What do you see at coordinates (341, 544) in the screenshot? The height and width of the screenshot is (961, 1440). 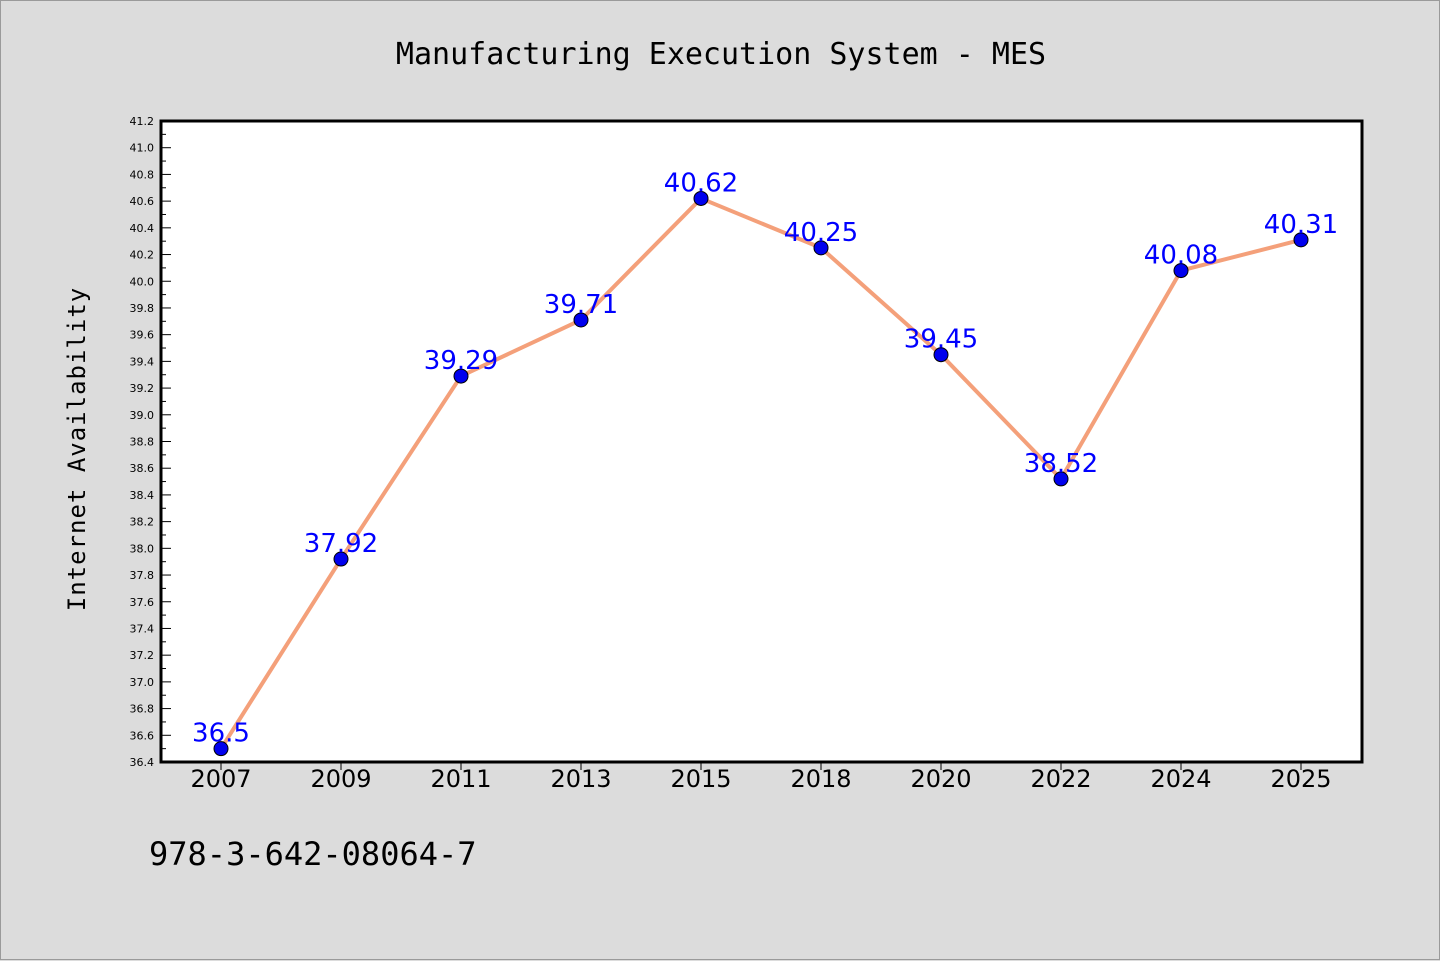 I see `data-value-label: 37.92` at bounding box center [341, 544].